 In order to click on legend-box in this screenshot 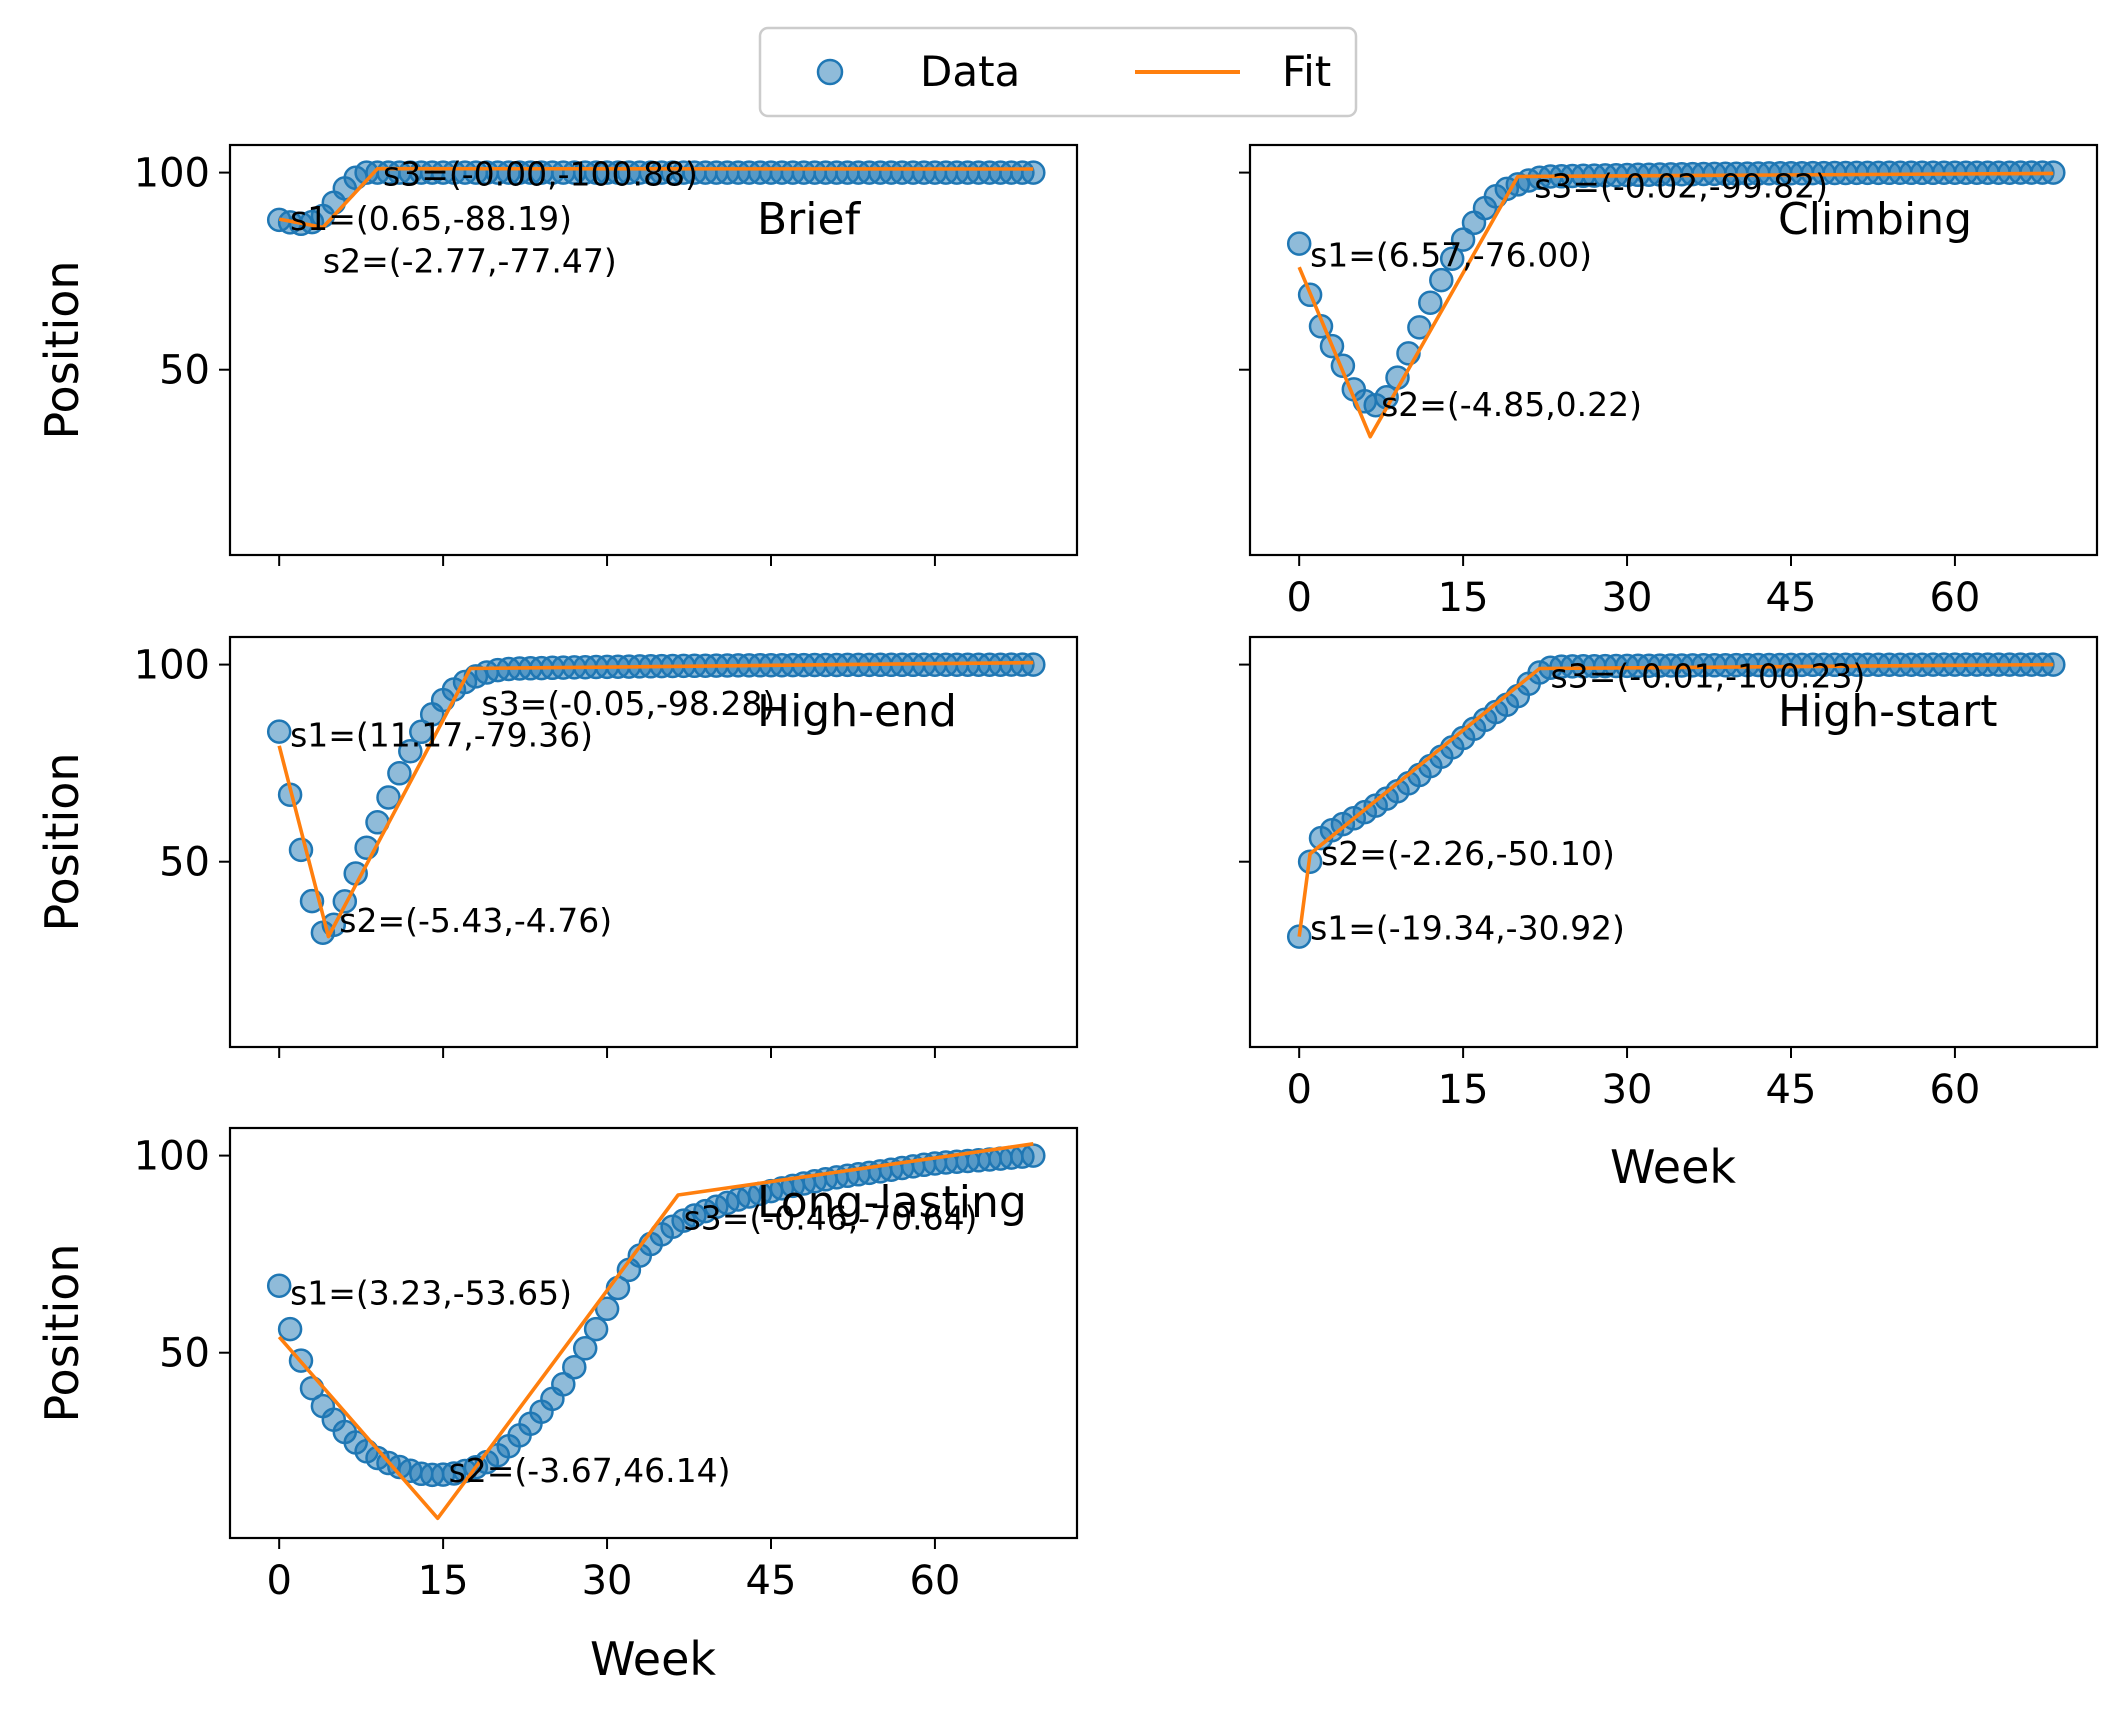, I will do `click(1058, 72)`.